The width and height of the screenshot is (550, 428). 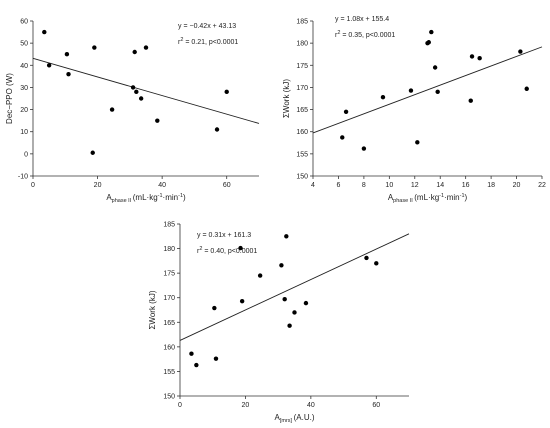 What do you see at coordinates (376, 405) in the screenshot?
I see `x-tick-label: 60` at bounding box center [376, 405].